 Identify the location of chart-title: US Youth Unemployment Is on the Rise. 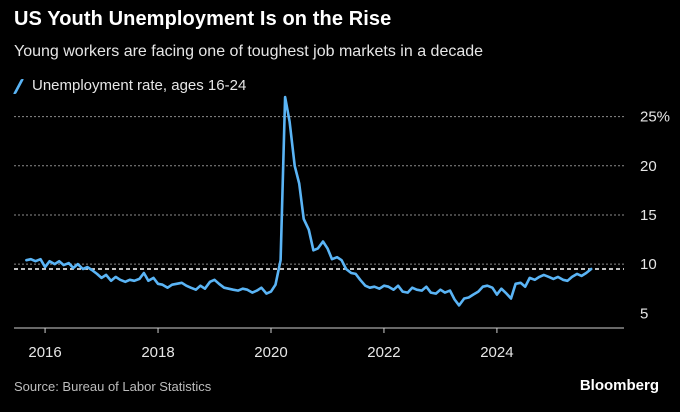
(203, 19).